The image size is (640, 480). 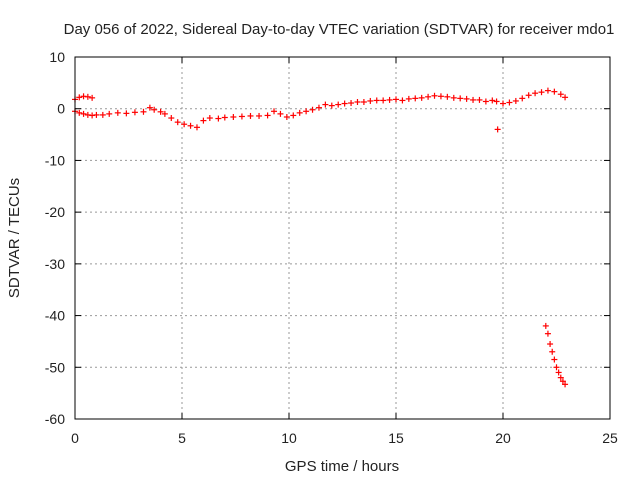 I want to click on y-axis-label: SDTVAR / TECUs, so click(x=14, y=238).